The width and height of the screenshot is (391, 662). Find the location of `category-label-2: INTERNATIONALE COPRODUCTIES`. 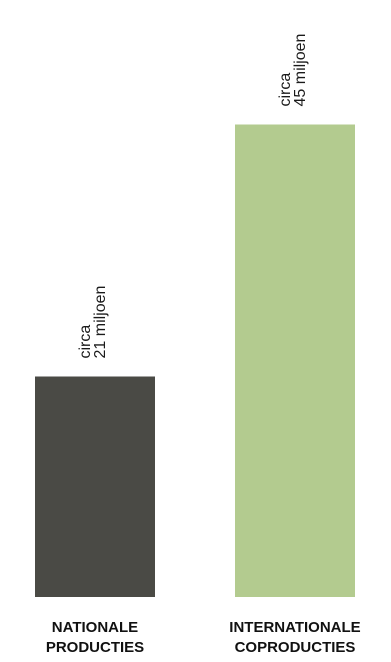

category-label-2: INTERNATIONALE COPRODUCTIES is located at coordinates (294, 637).